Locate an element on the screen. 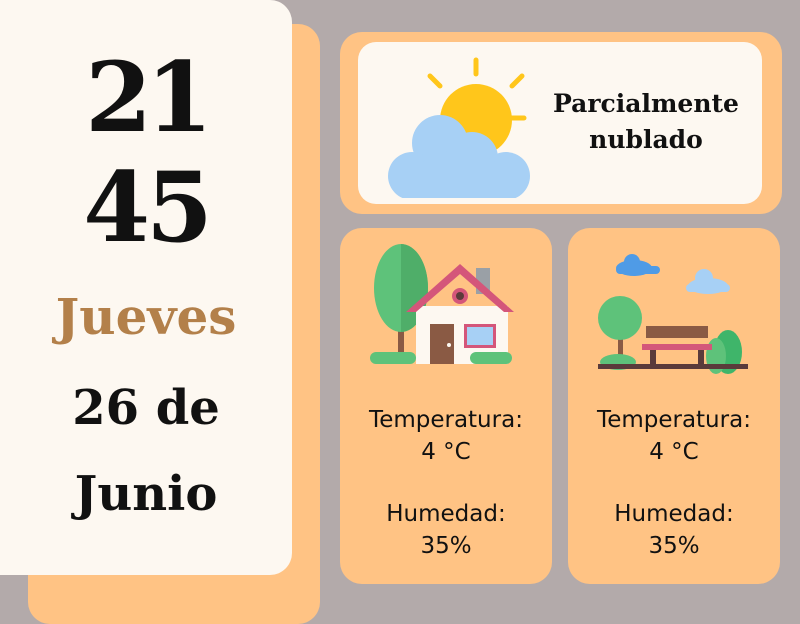 The image size is (800, 624). clock-hour: 21 is located at coordinates (149, 97).